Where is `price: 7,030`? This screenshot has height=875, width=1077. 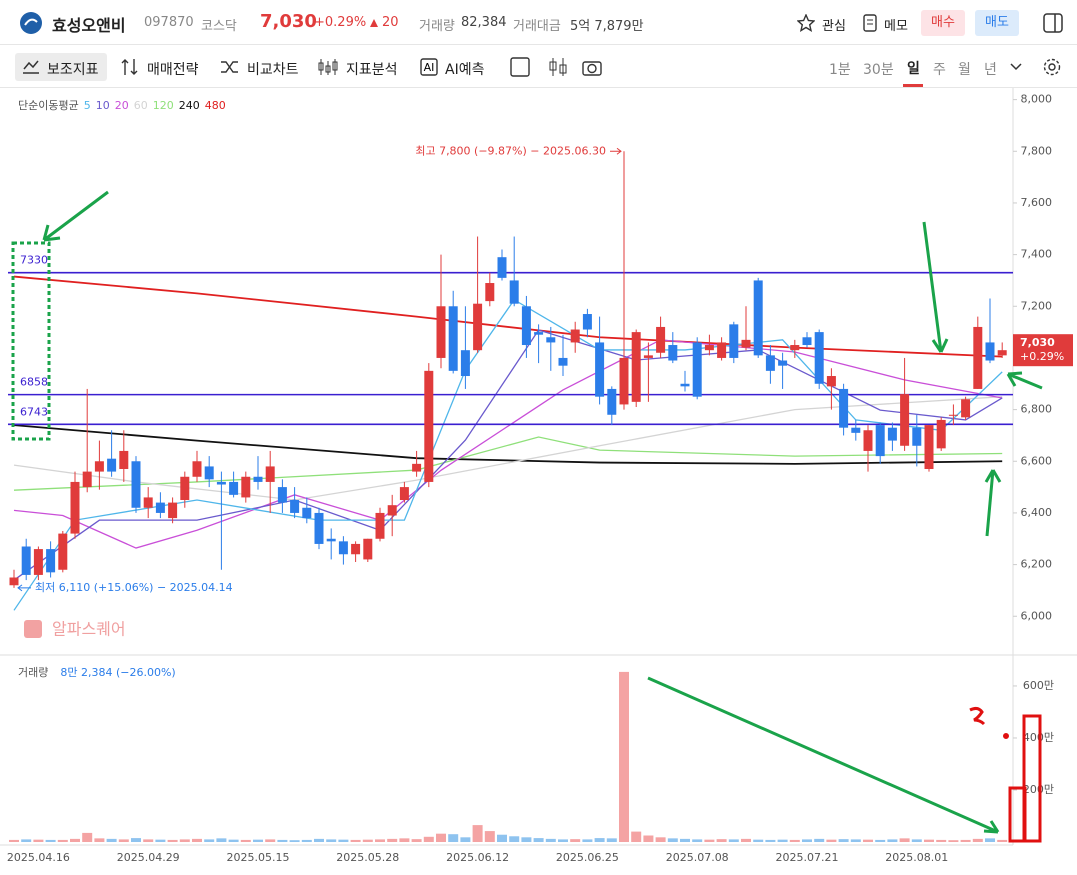
price: 7,030 is located at coordinates (288, 21).